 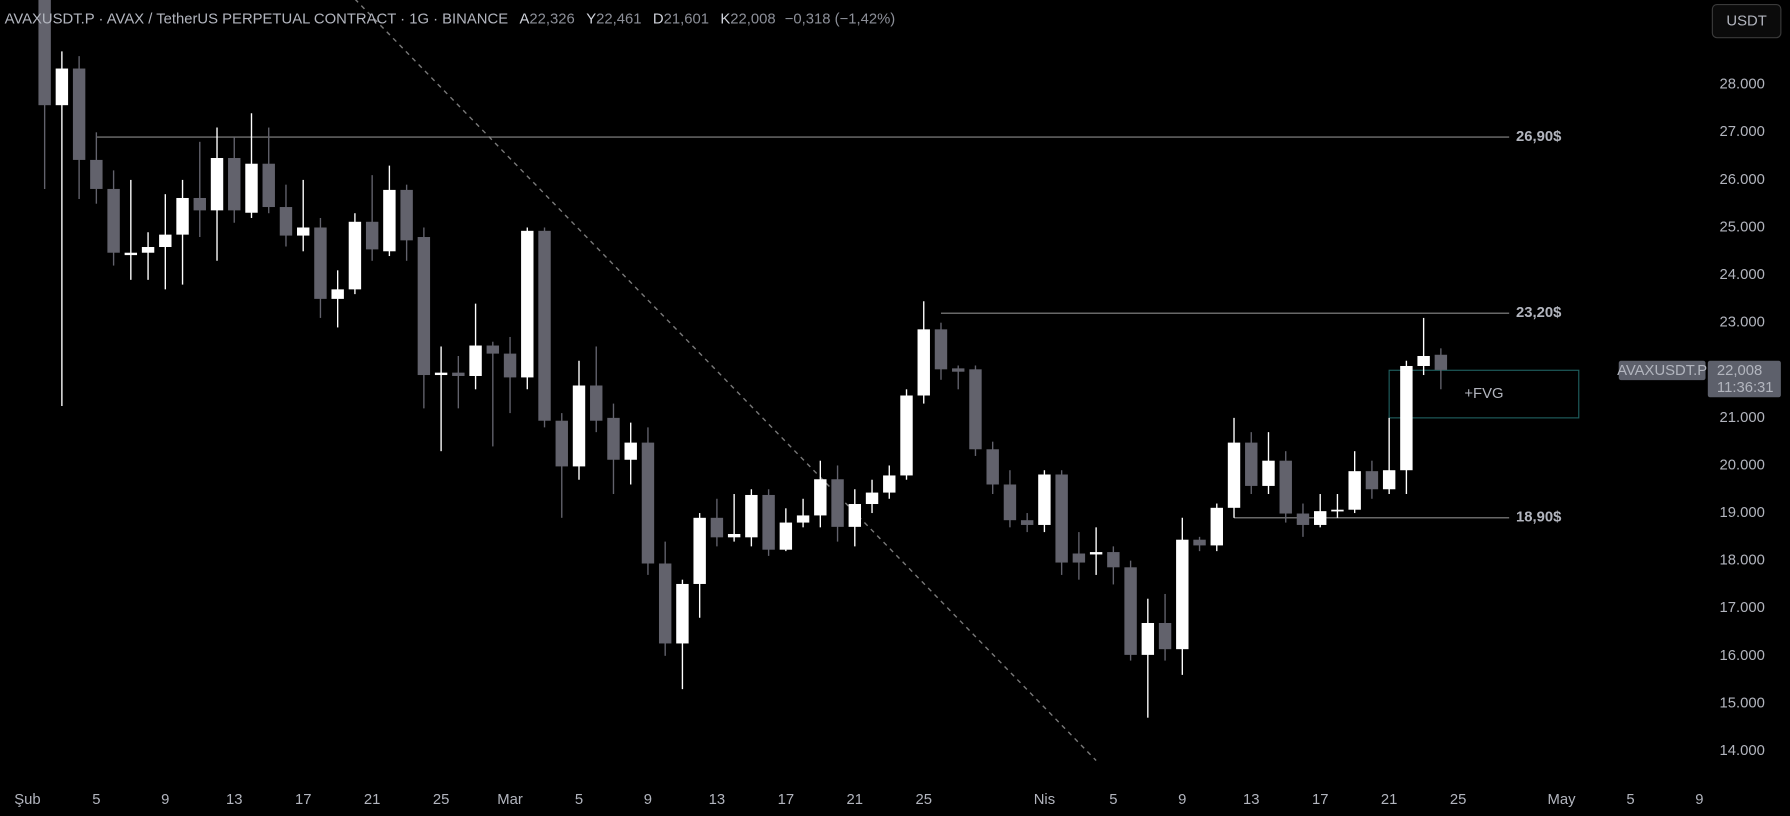 What do you see at coordinates (1539, 313) in the screenshot?
I see `price-level-label: 23,20$` at bounding box center [1539, 313].